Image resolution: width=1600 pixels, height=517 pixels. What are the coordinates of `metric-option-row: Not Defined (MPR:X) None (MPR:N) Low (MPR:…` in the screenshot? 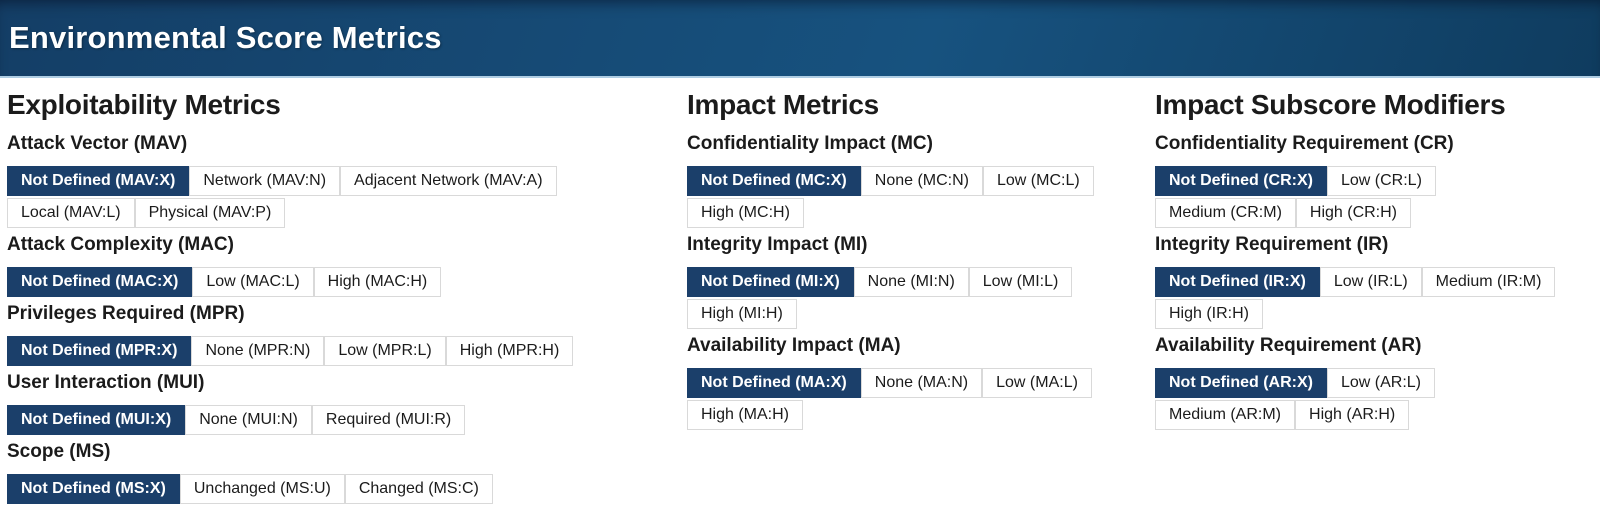 It's located at (313, 351).